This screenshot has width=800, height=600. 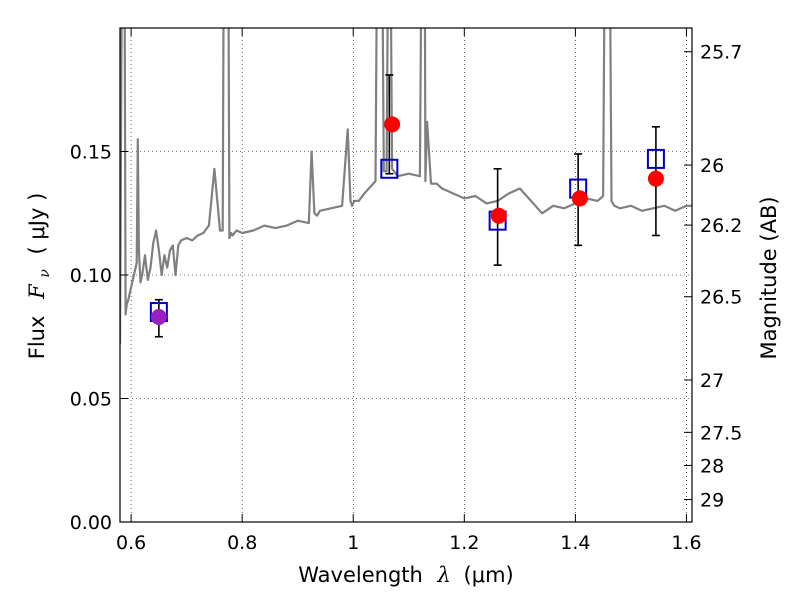 What do you see at coordinates (712, 381) in the screenshot?
I see `y2-tick-label: 27` at bounding box center [712, 381].